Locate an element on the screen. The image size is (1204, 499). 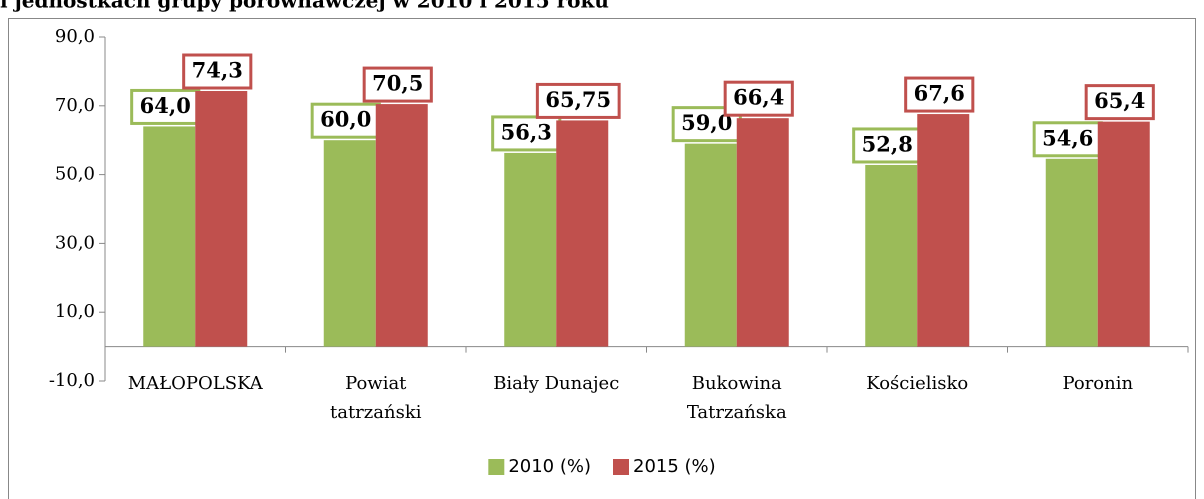
value-label: 54,6 is located at coordinates (1067, 139).